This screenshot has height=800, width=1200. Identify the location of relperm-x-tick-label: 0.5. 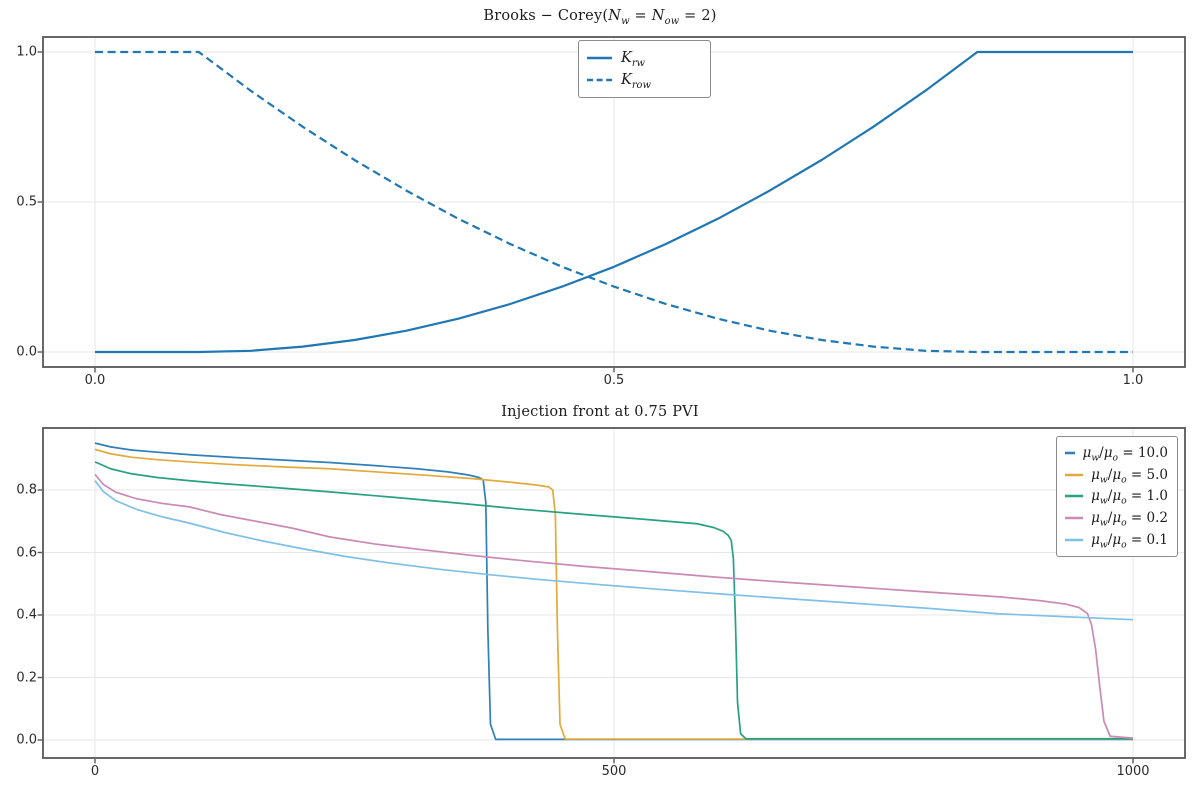
(614, 380).